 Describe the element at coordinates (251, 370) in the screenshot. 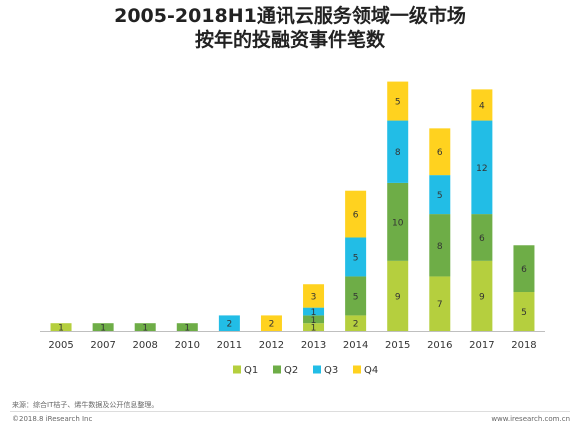

I see `legend-label-q1: Q1` at that location.